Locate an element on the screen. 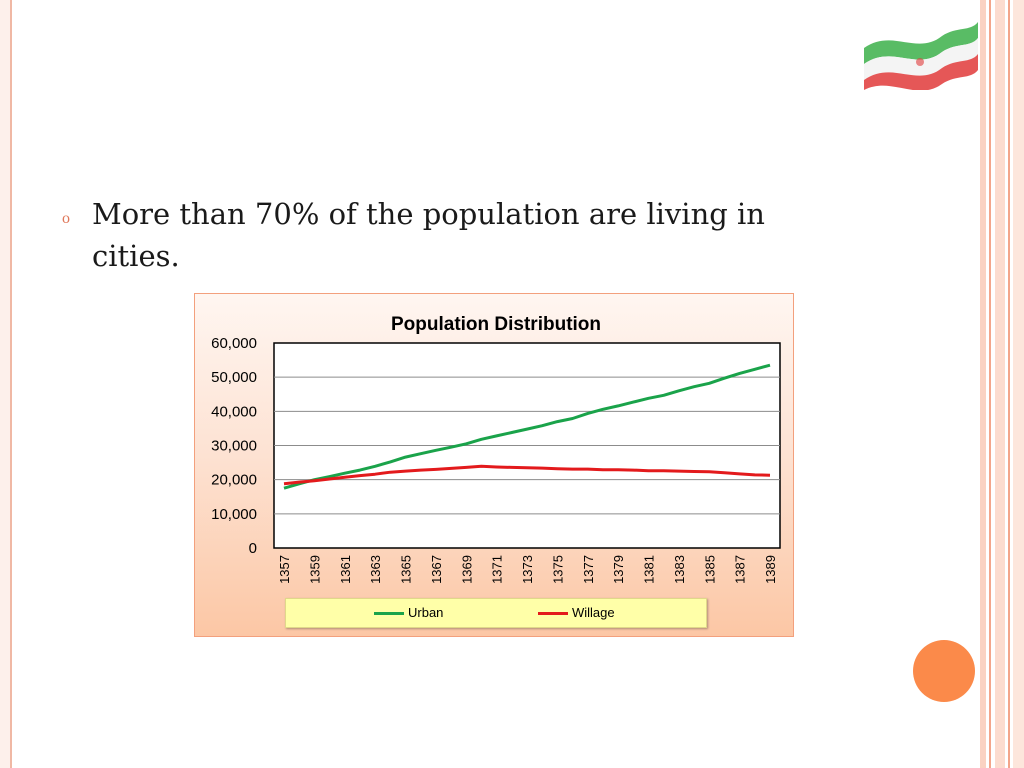 The image size is (1024, 768). y-tick-label: 10,000 is located at coordinates (234, 514).